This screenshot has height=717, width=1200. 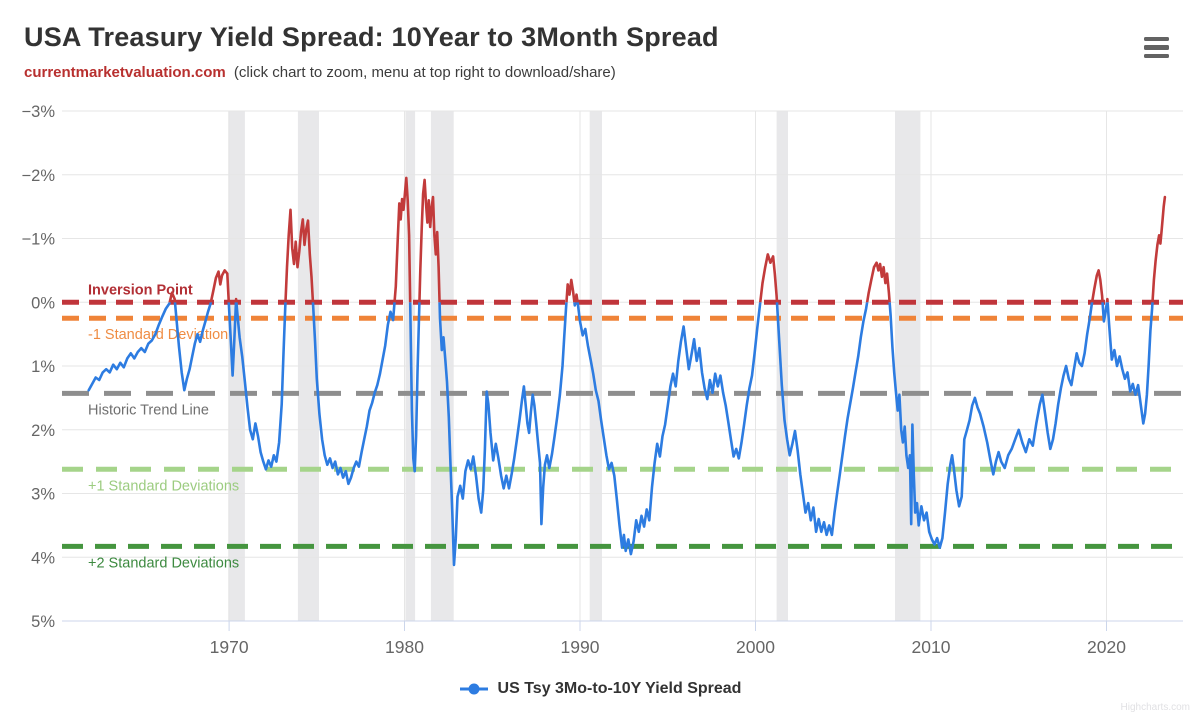 What do you see at coordinates (1106, 647) in the screenshot?
I see `x-tick-label: 2020` at bounding box center [1106, 647].